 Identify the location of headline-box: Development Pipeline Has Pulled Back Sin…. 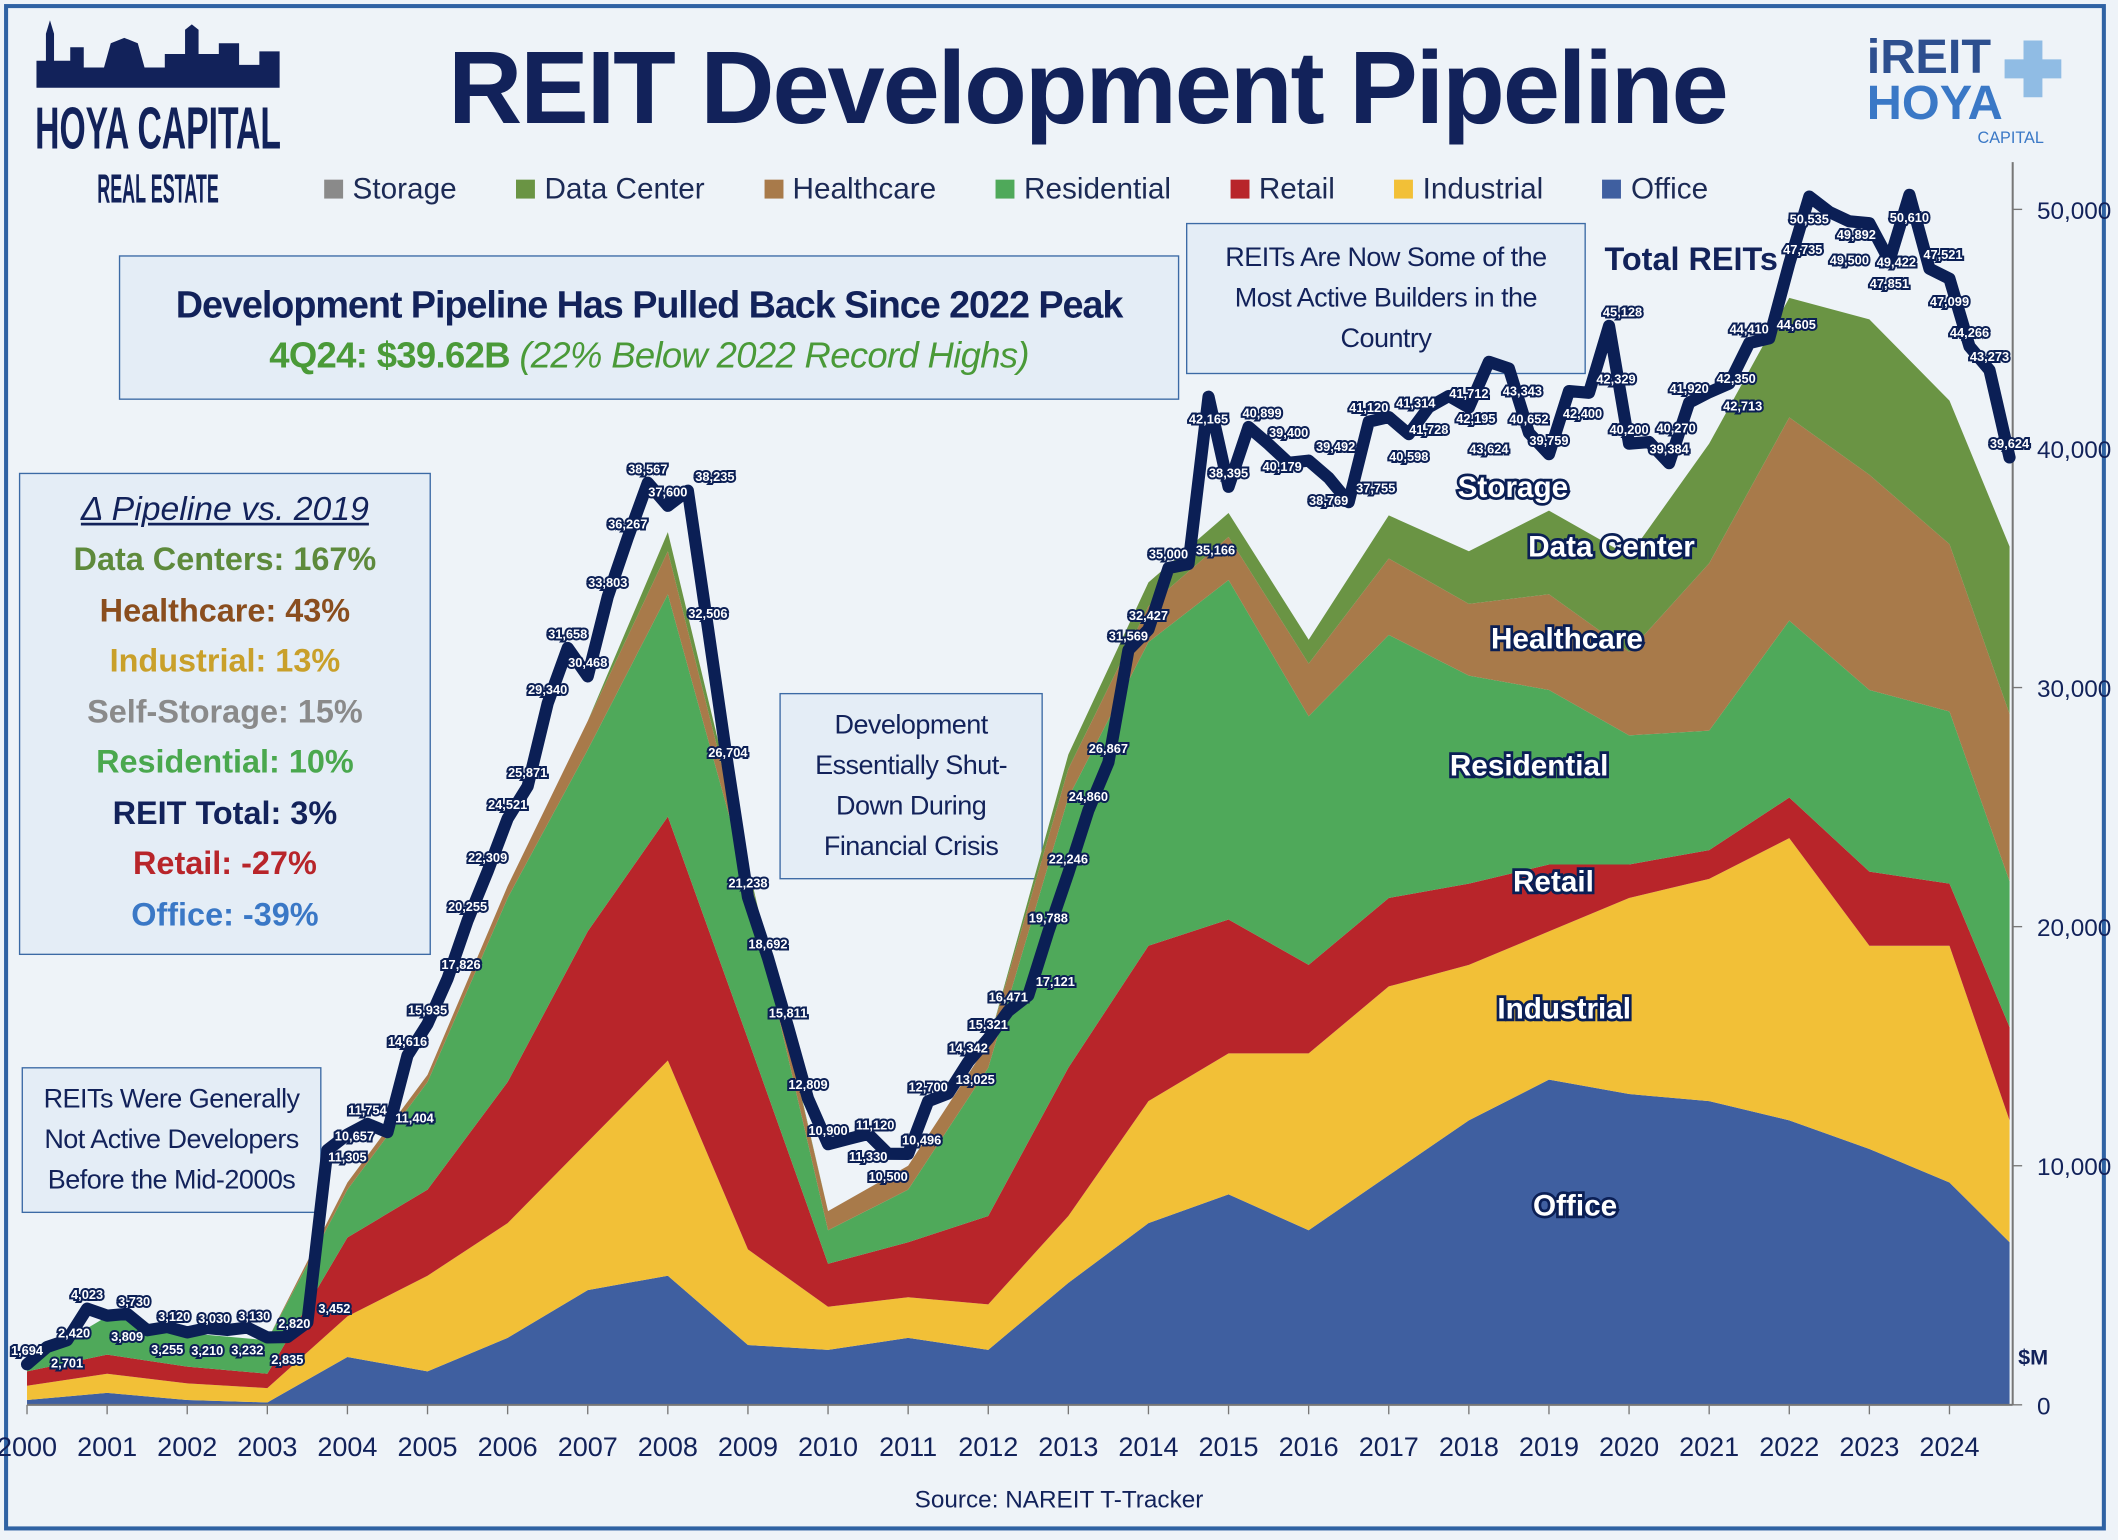
(649, 327).